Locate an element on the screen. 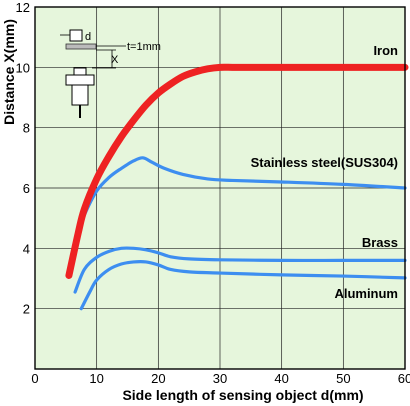 This screenshot has width=410, height=406. y-tick-label: 10 is located at coordinates (23, 67).